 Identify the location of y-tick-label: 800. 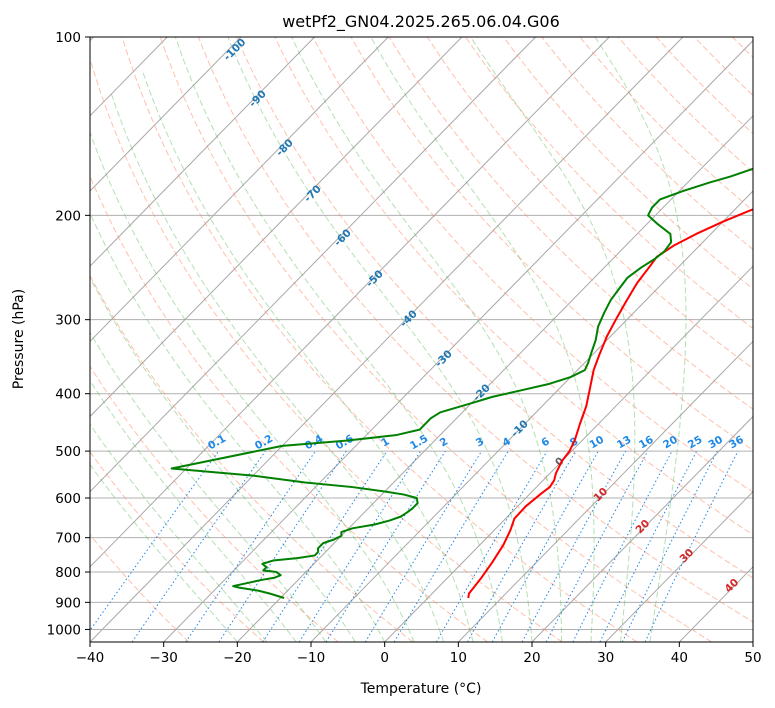
(68, 573).